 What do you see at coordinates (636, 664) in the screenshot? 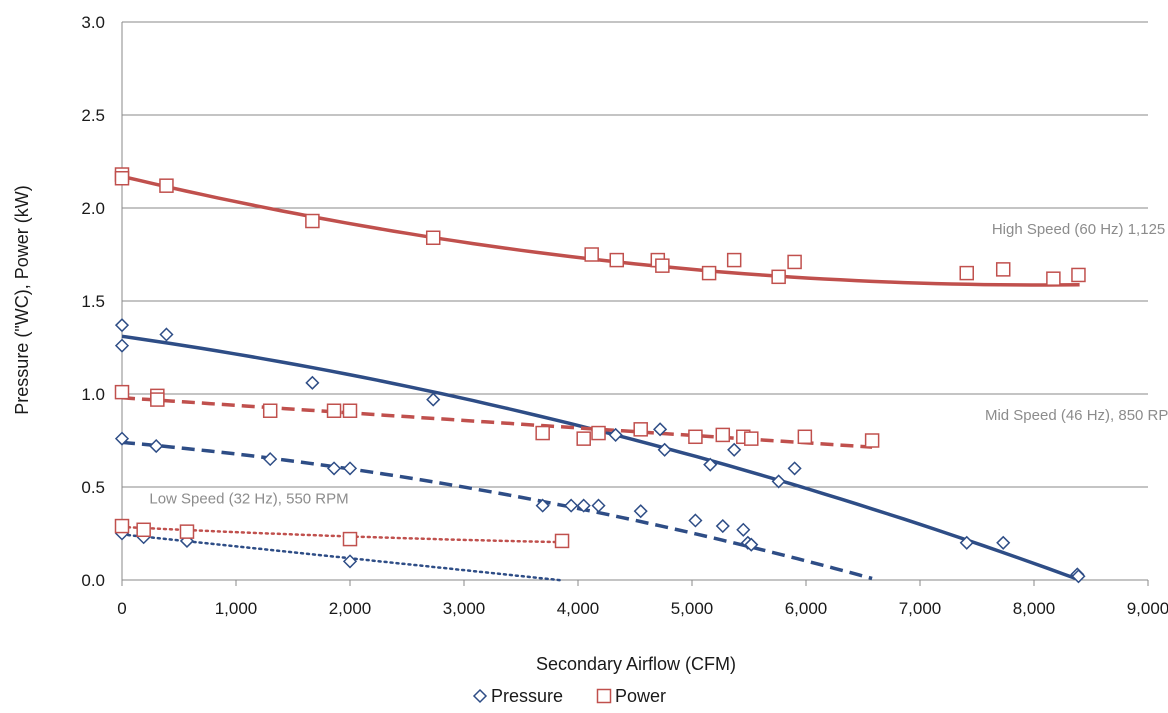
I see `x-axis-title: Secondary Airflow (CFM)` at bounding box center [636, 664].